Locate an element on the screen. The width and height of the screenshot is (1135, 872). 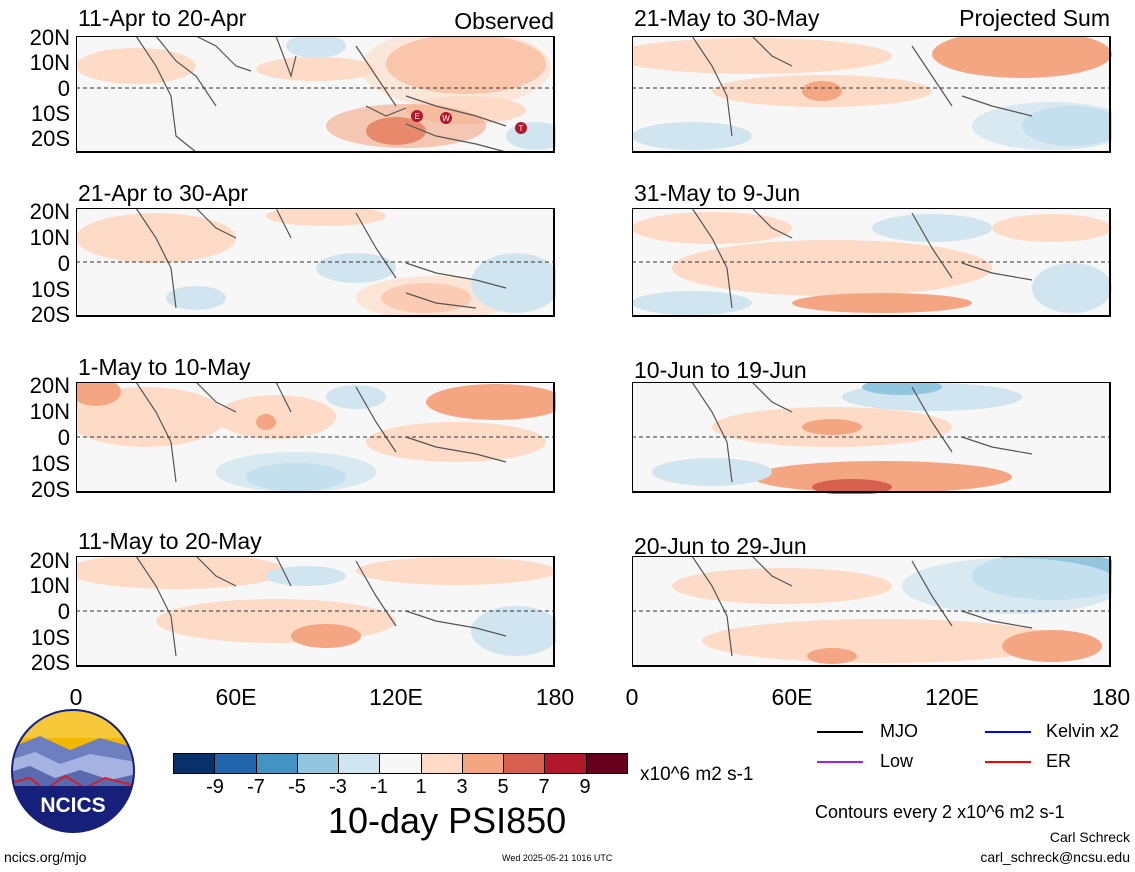
panel-title-6: 31-May to 9-Jun is located at coordinates (717, 193).